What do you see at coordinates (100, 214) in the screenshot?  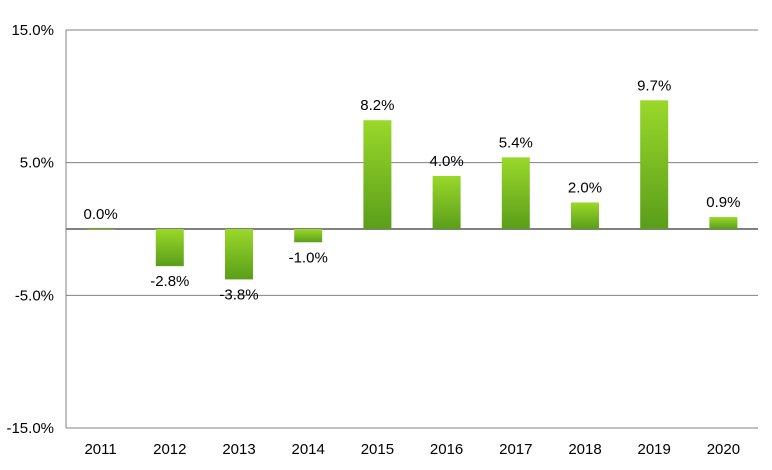 I see `data-label-2011: 0.0%` at bounding box center [100, 214].